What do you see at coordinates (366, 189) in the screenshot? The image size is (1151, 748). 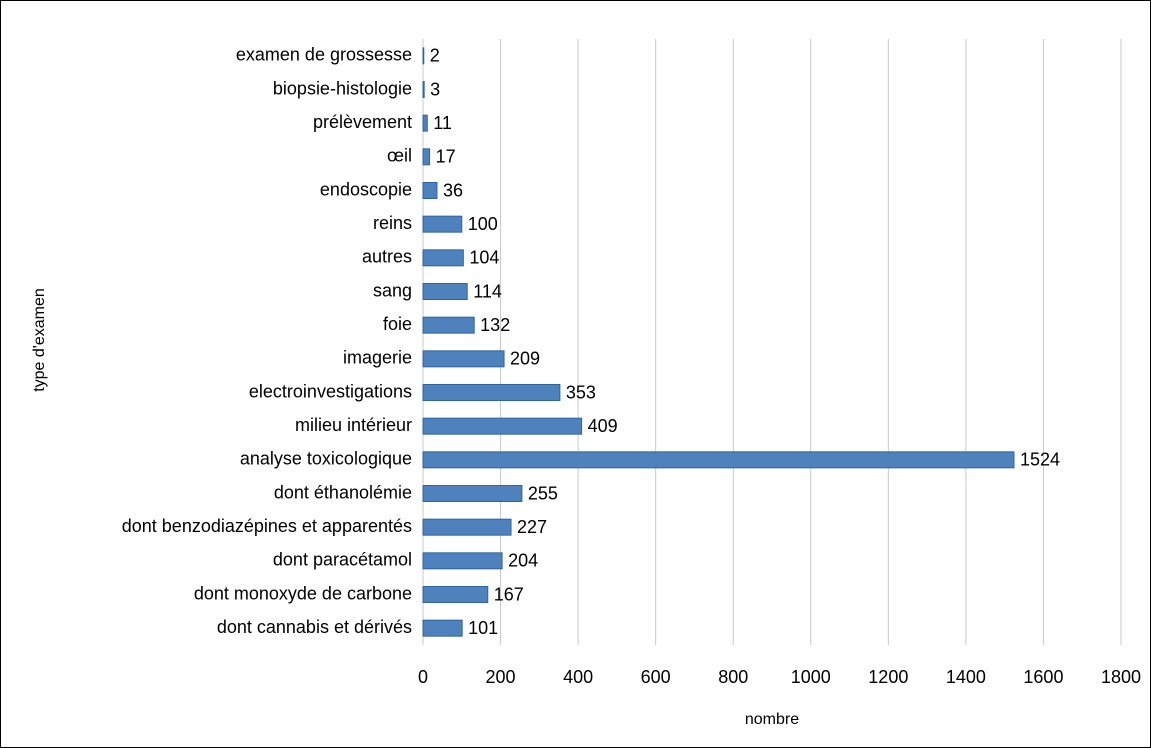 I see `y-tick-label: endoscopie` at bounding box center [366, 189].